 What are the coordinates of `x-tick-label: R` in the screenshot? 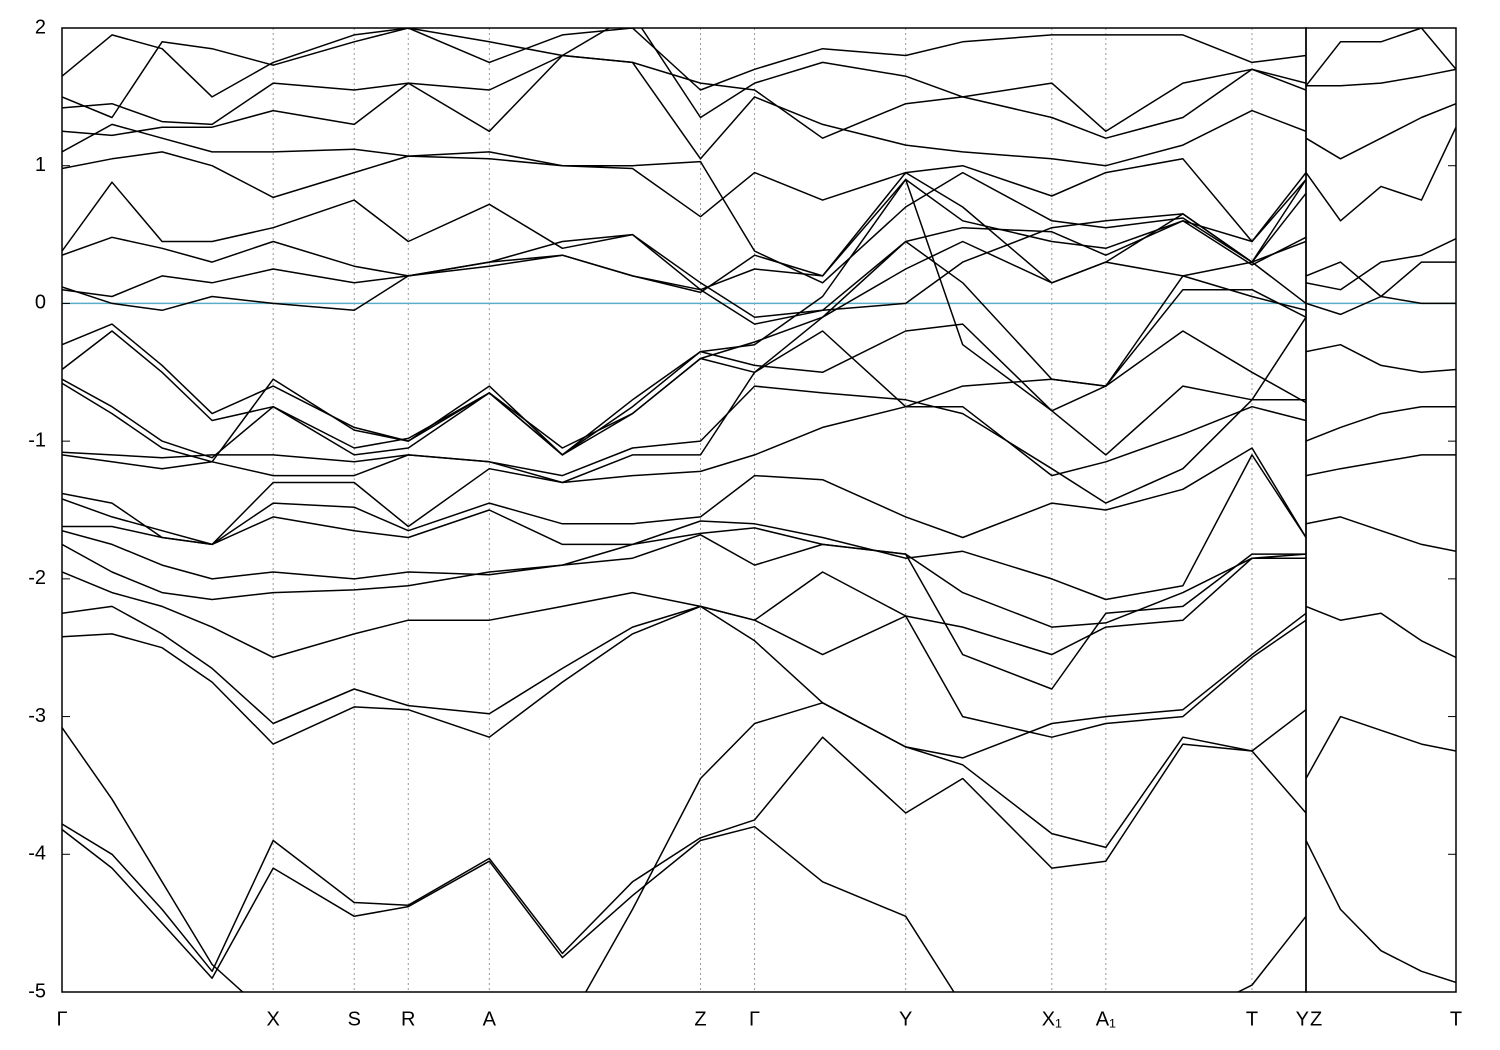 It's located at (408, 1019).